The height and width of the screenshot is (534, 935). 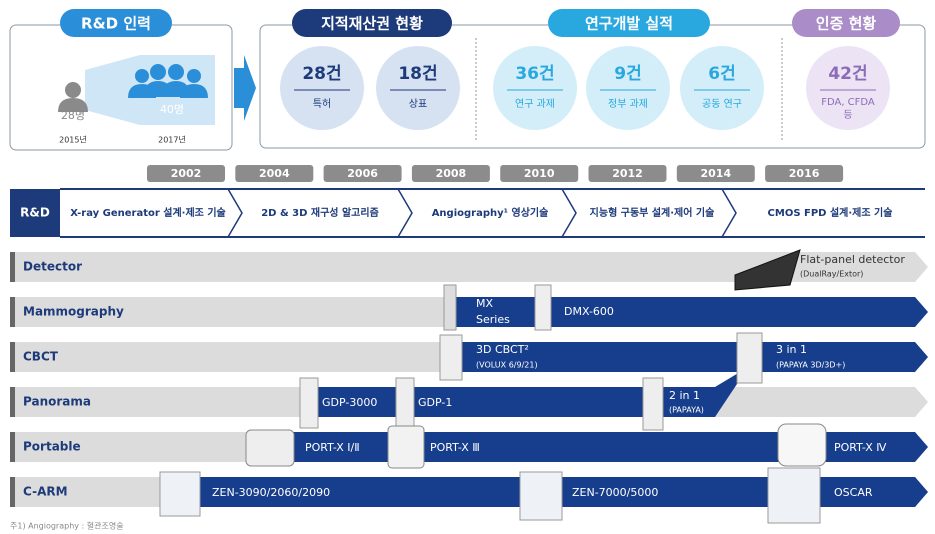 I want to click on product-sub: Series, so click(x=493, y=319).